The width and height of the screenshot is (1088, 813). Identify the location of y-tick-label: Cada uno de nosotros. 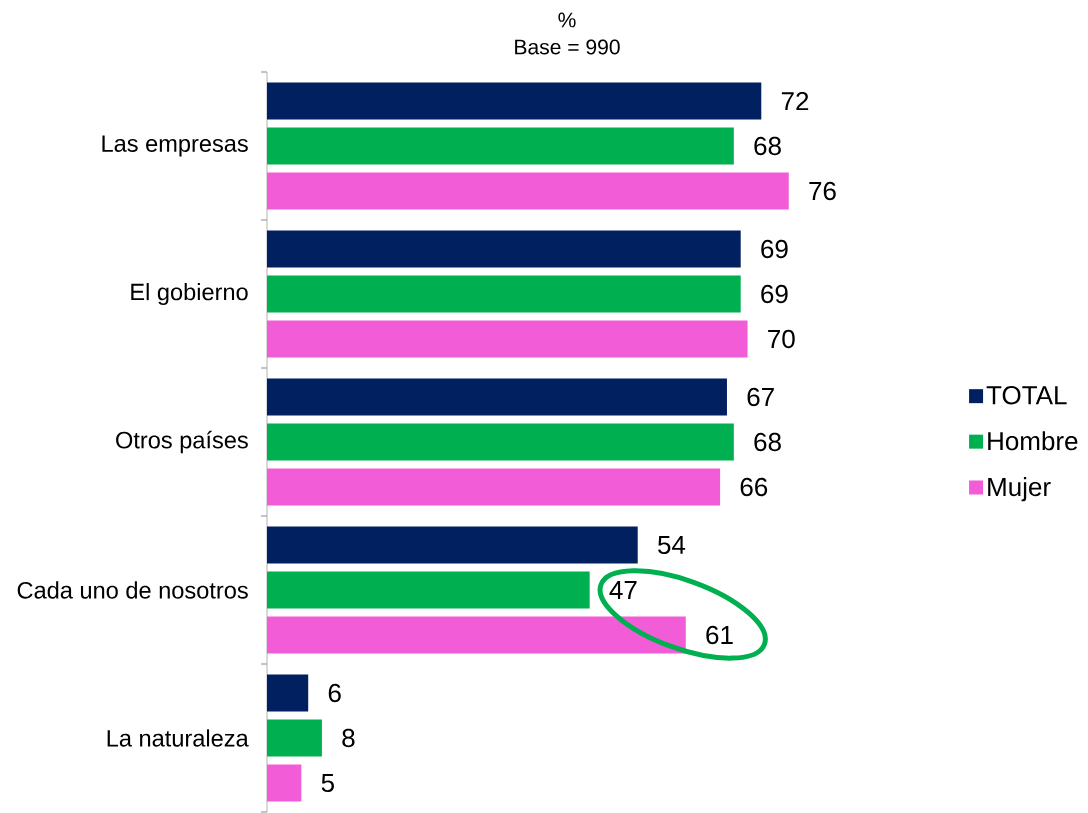
(132, 590).